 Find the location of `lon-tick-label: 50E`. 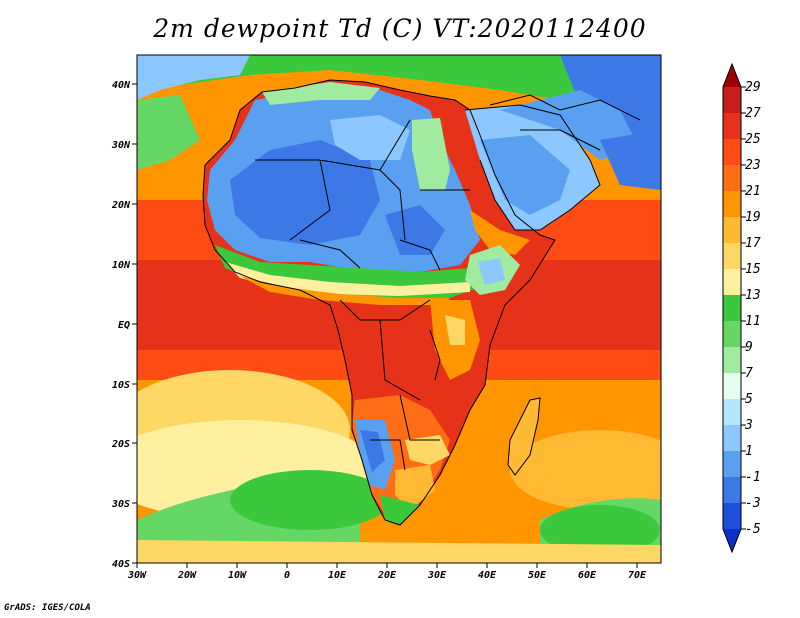

lon-tick-label: 50E is located at coordinates (537, 575).